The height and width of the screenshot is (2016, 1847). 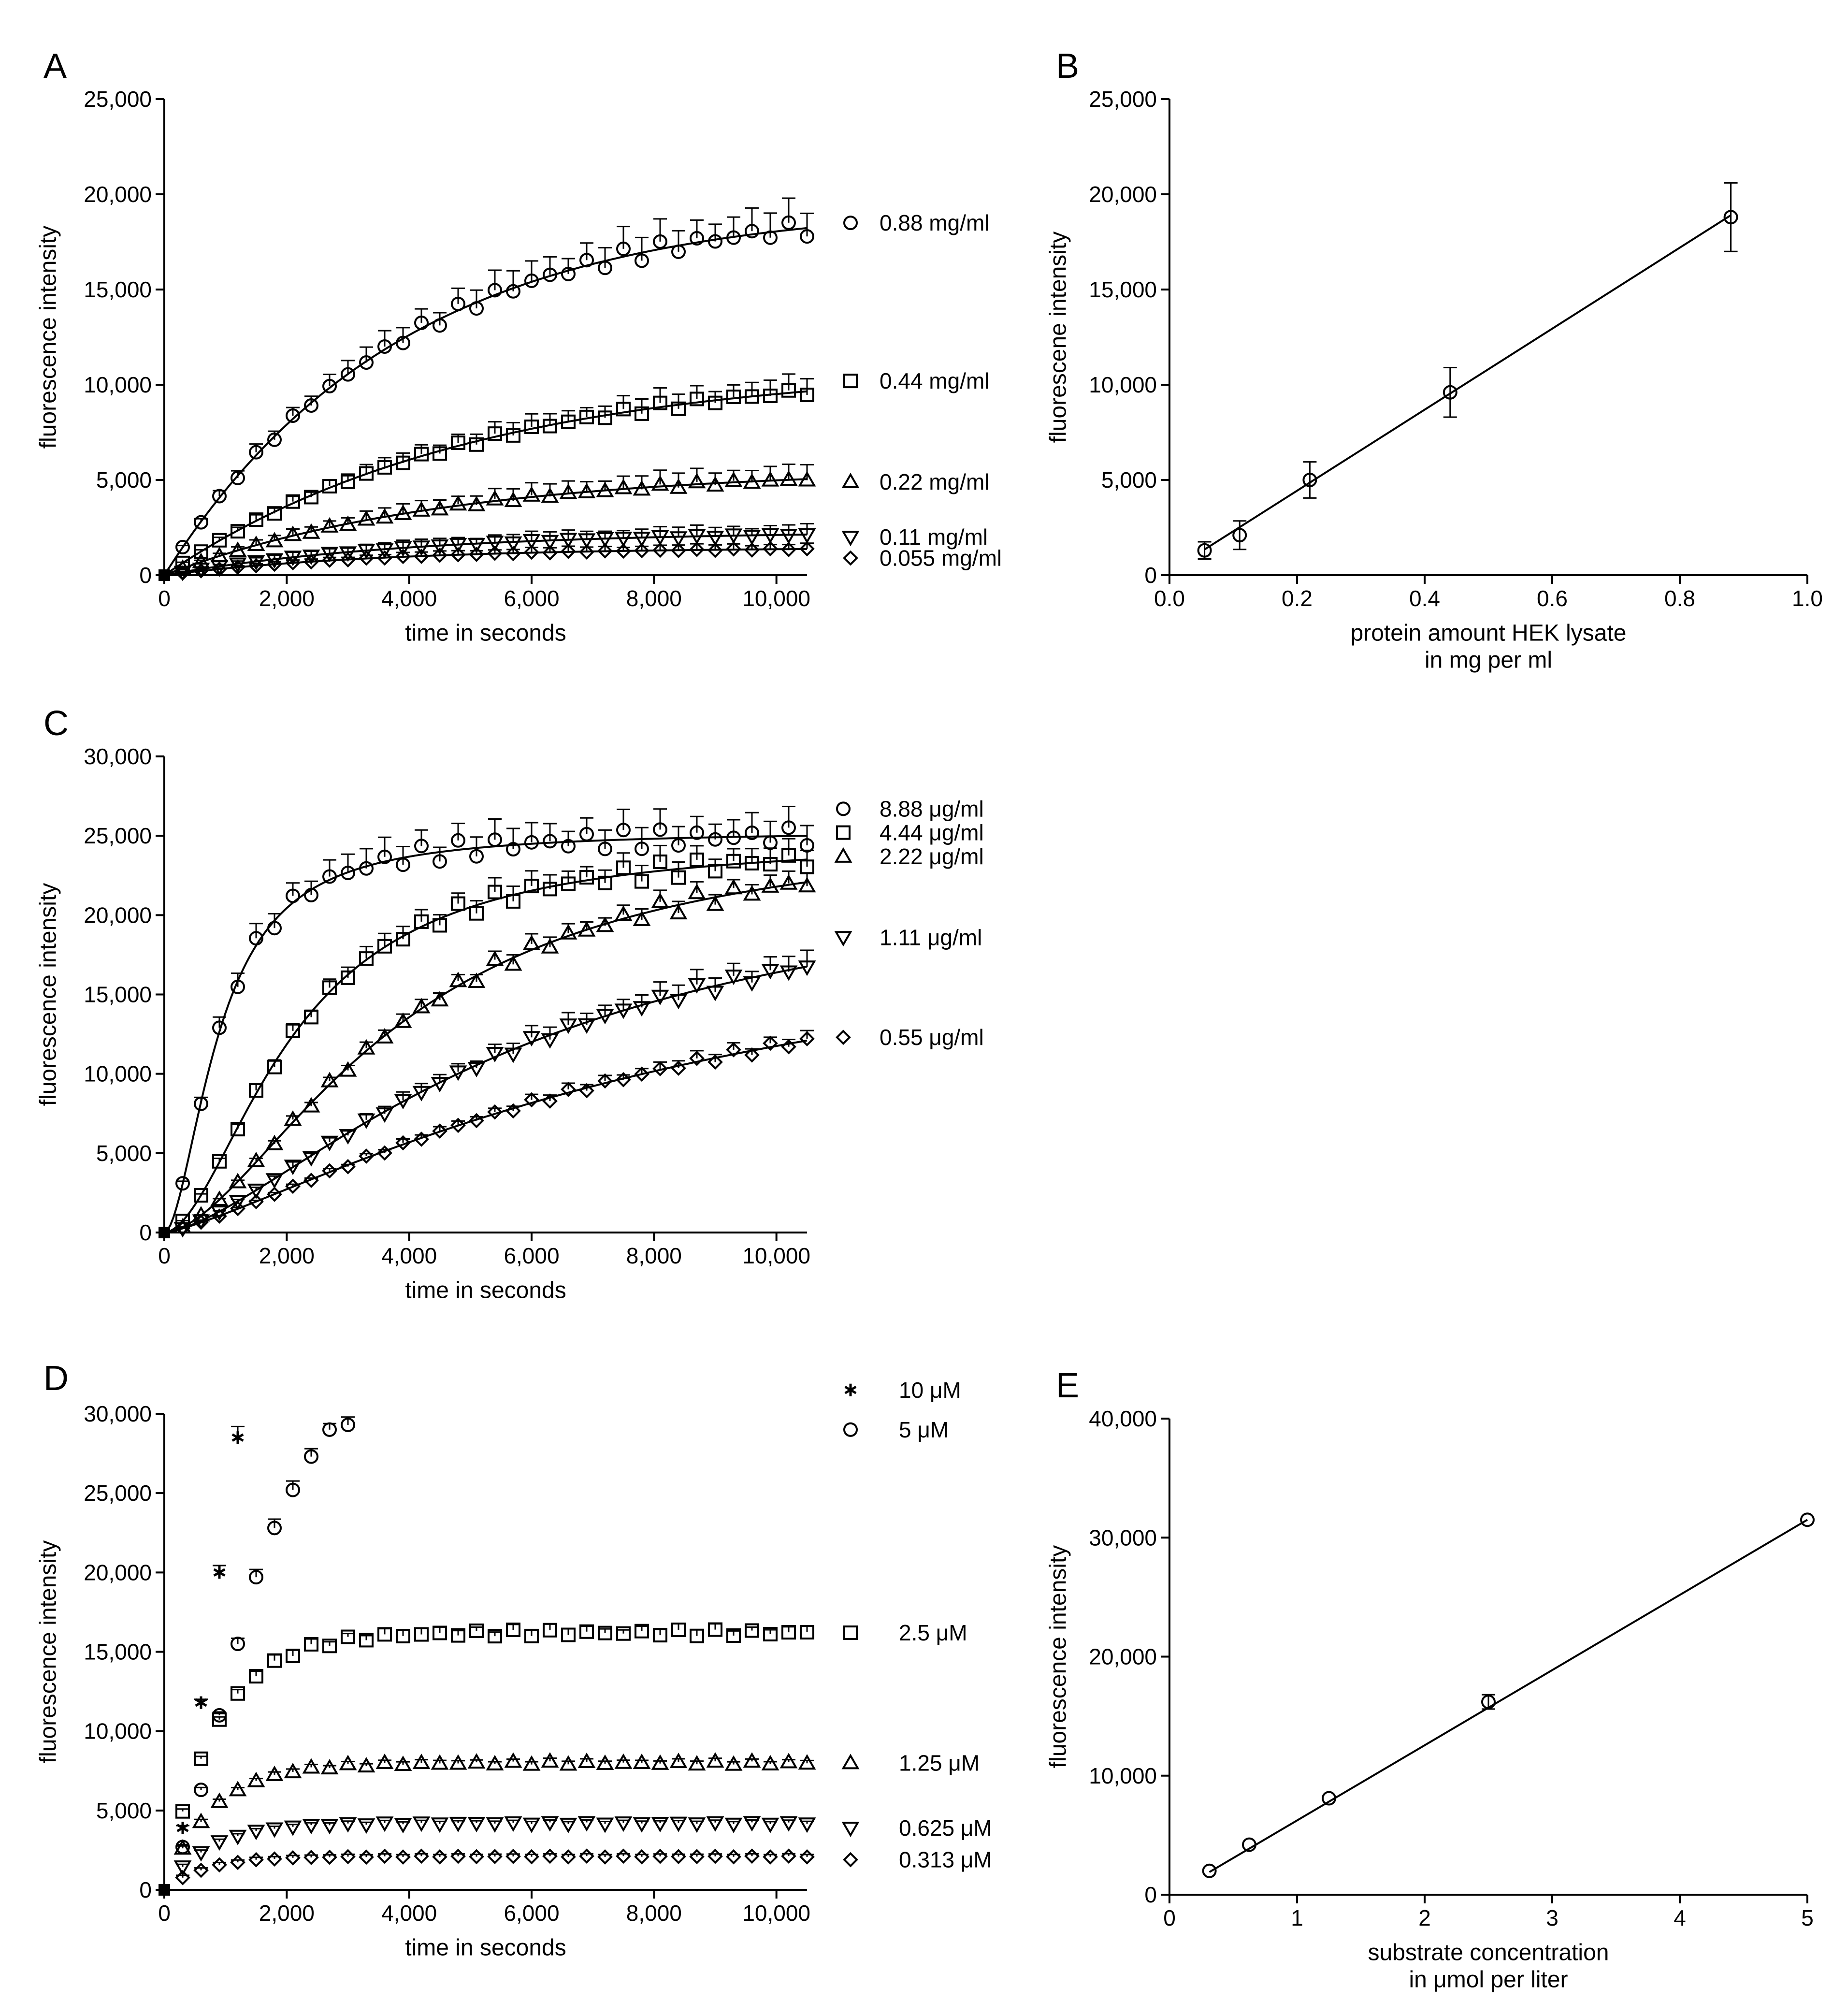 I want to click on legend-label: 0.11 mg/ml, so click(x=934, y=537).